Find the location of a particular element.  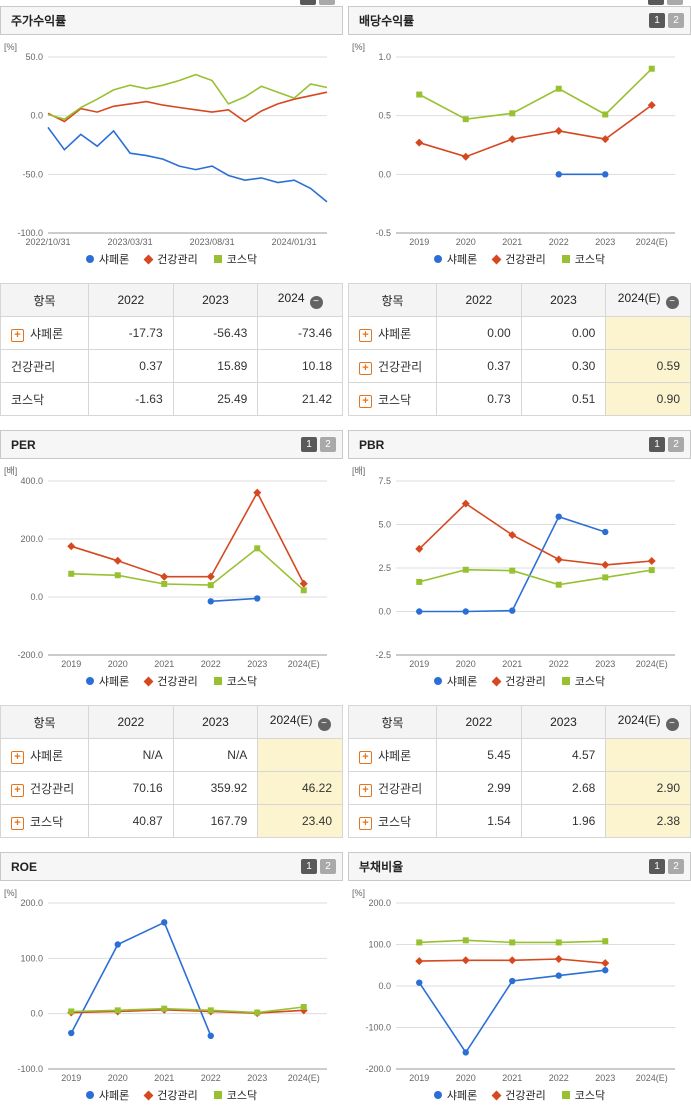

panel-title: 부채비율 is located at coordinates (381, 867).